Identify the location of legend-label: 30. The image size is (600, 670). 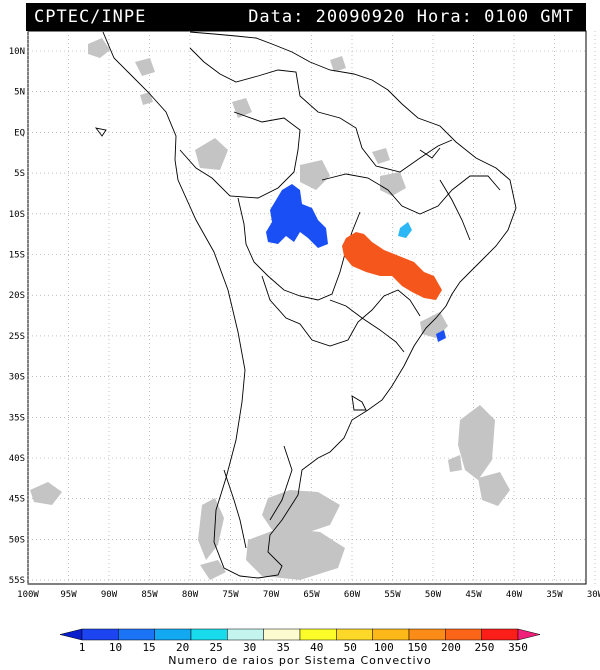
(249, 647).